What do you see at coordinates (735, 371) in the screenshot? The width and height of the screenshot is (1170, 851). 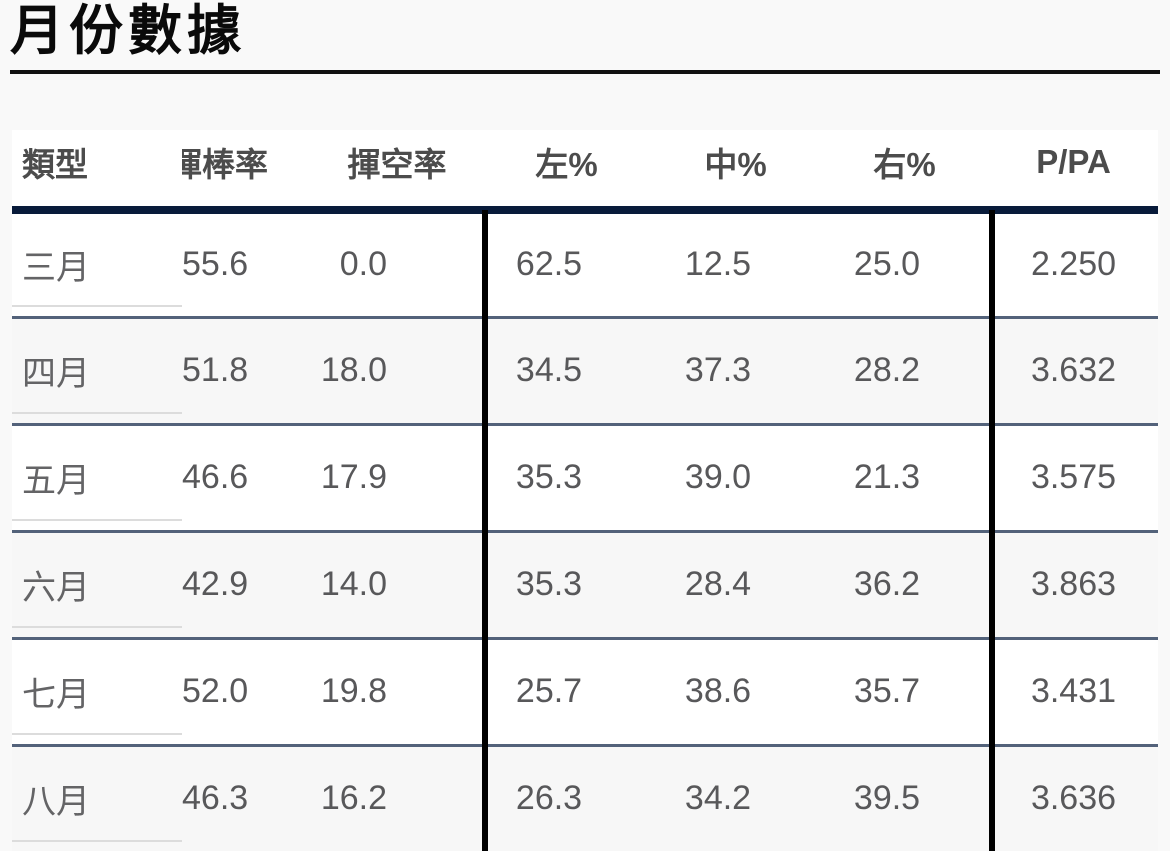 I see `center-pct-cell: 37.3` at bounding box center [735, 371].